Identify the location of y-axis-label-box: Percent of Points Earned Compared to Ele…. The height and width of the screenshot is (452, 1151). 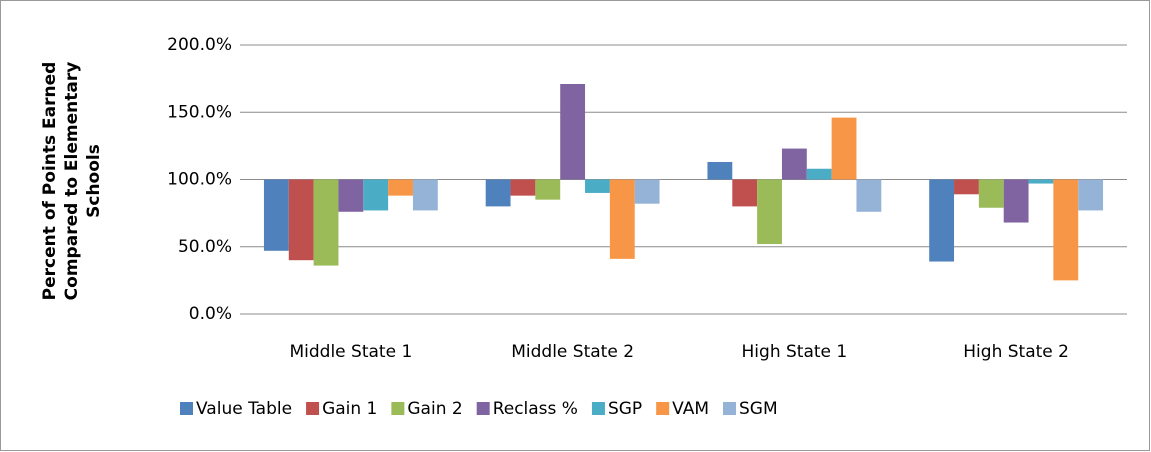
(72, 181).